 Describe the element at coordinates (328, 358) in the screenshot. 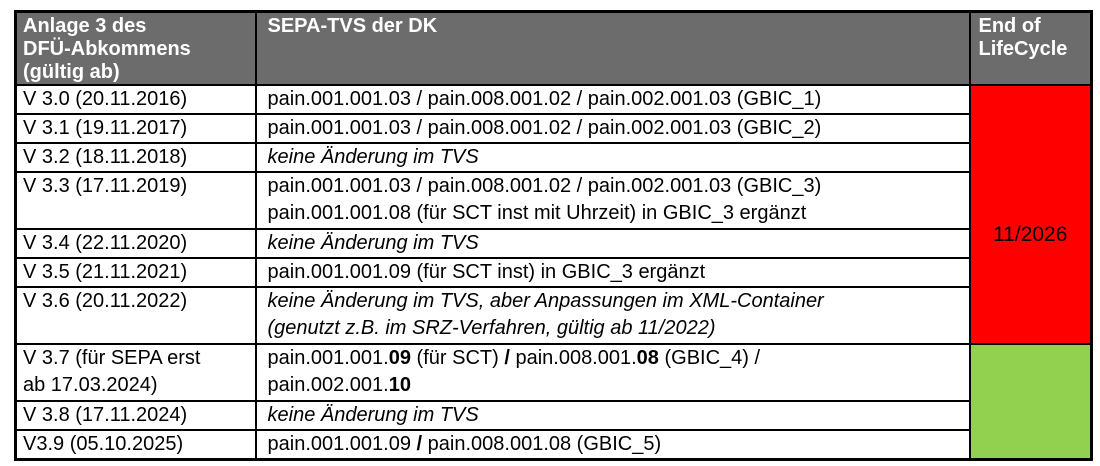

I see `tvs-text-segment: pain.001.001.` at that location.